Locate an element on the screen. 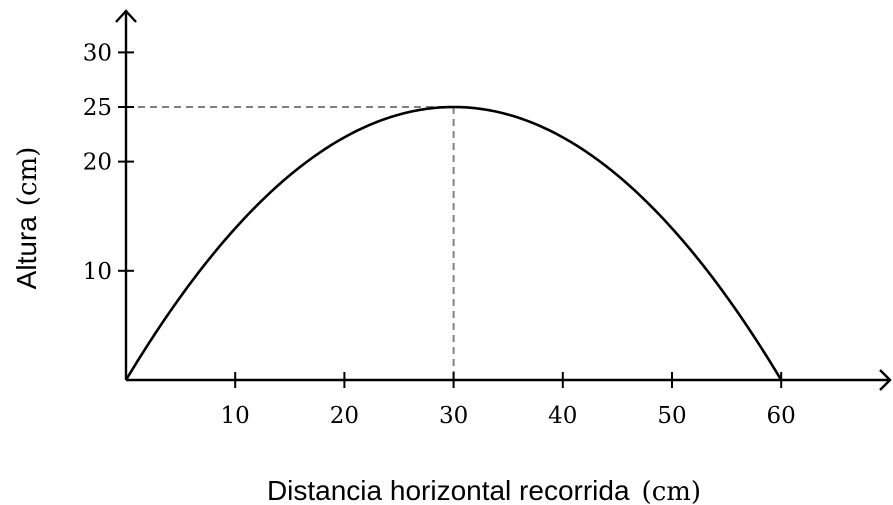  x-axis-label-text: Distancia horizontal recorrida is located at coordinates (448, 490).